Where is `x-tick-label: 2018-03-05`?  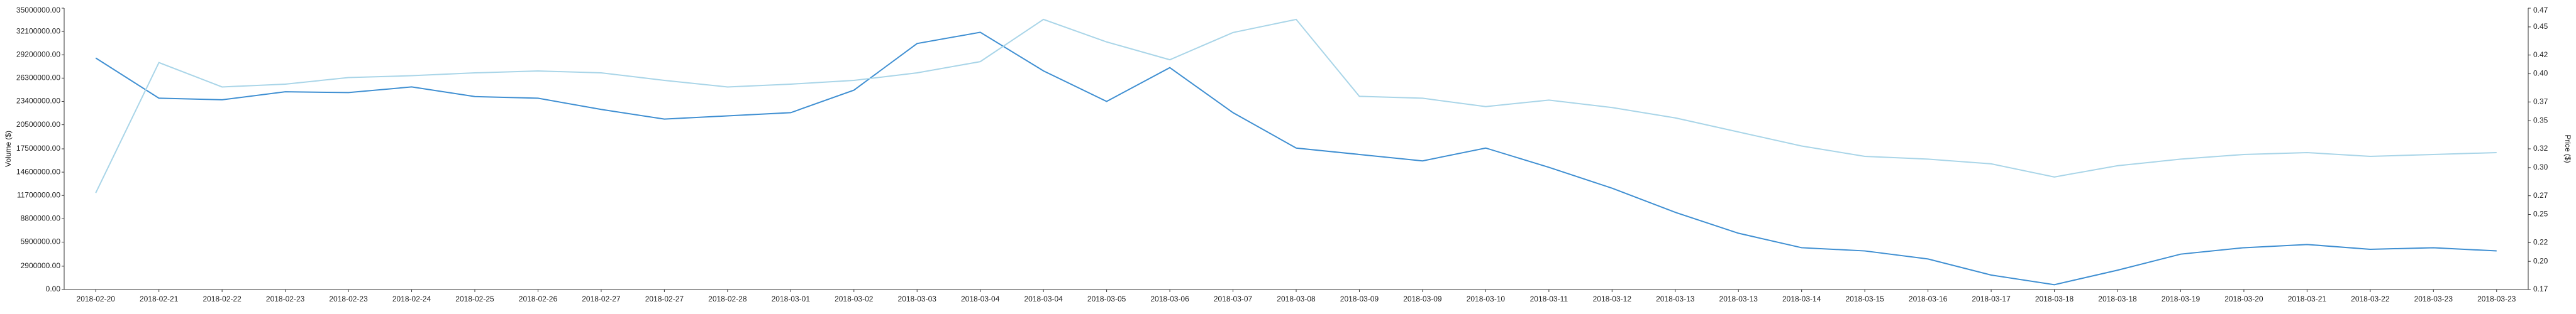 x-tick-label: 2018-03-05 is located at coordinates (1106, 299).